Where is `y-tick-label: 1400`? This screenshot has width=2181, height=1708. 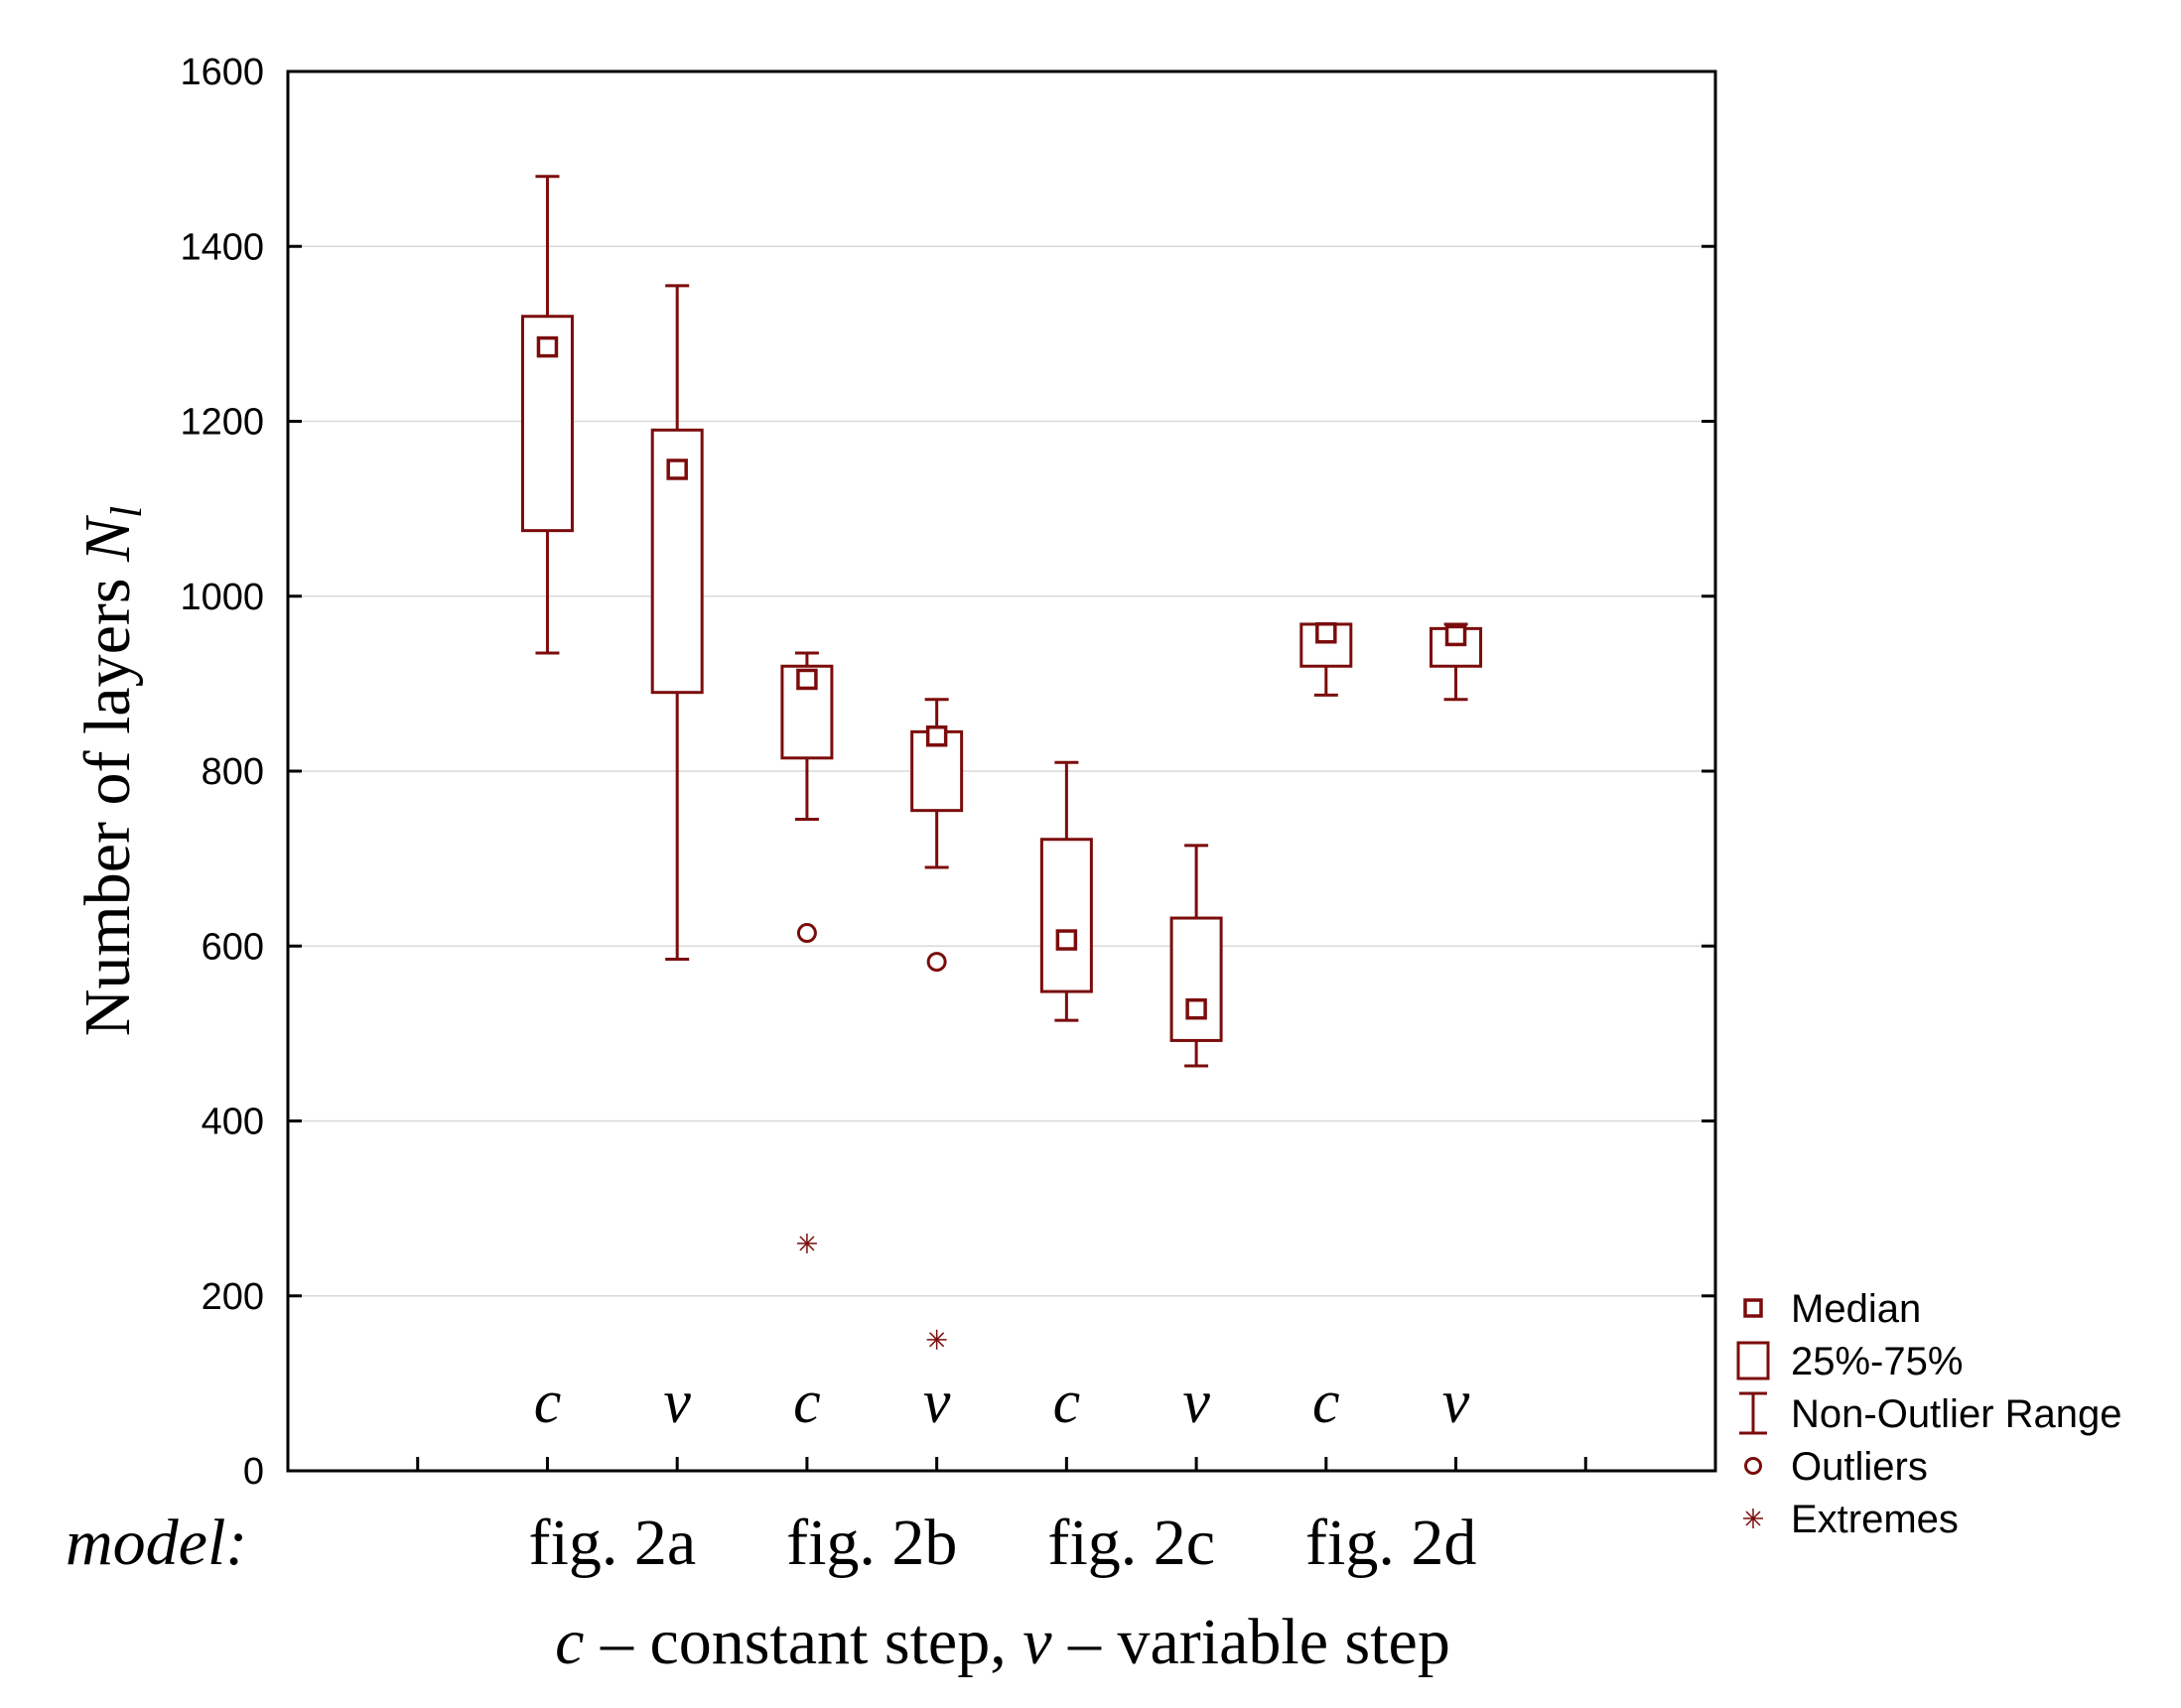 y-tick-label: 1400 is located at coordinates (222, 247).